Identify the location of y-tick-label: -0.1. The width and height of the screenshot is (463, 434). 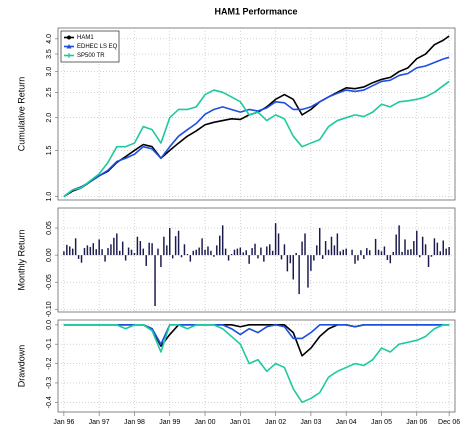
(49, 344).